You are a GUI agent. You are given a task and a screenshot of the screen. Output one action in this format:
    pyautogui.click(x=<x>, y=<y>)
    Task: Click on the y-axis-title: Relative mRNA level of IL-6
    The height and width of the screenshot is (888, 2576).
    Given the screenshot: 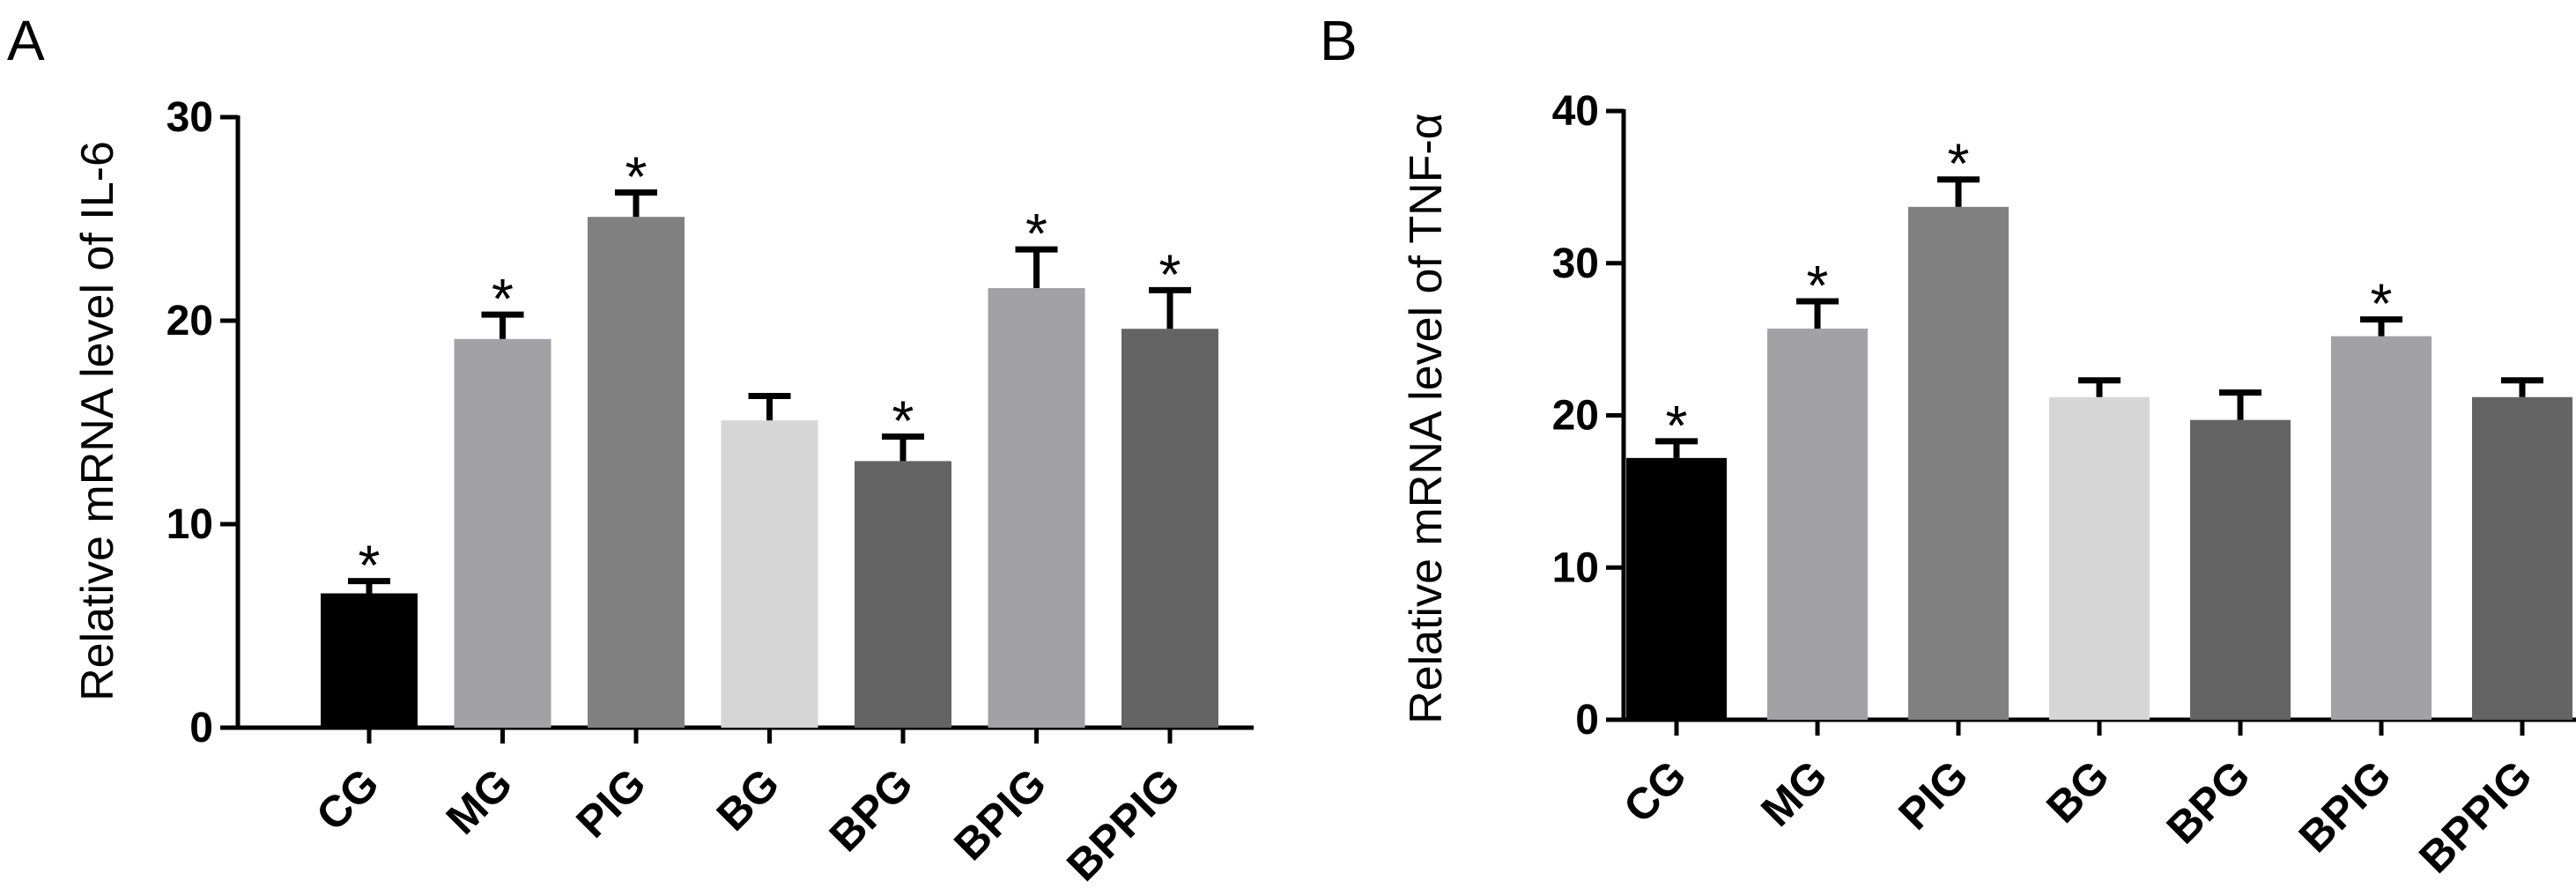 What is the action you would take?
    pyautogui.click(x=98, y=421)
    